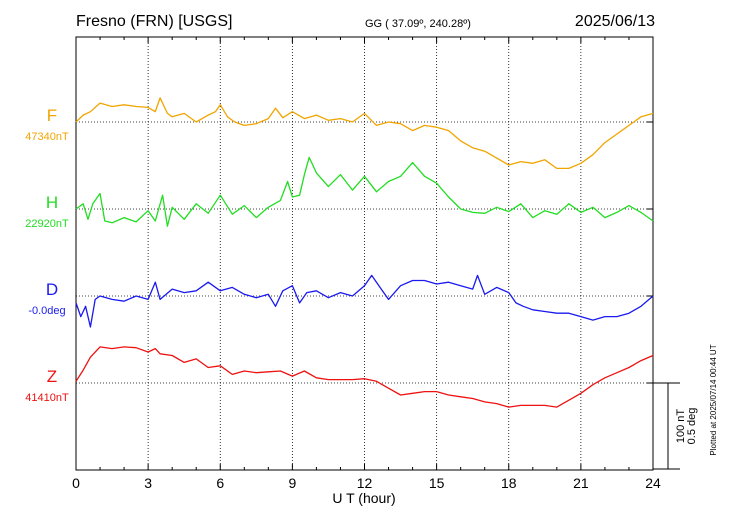 The width and height of the screenshot is (730, 520). I want to click on trace-f, so click(364, 133).